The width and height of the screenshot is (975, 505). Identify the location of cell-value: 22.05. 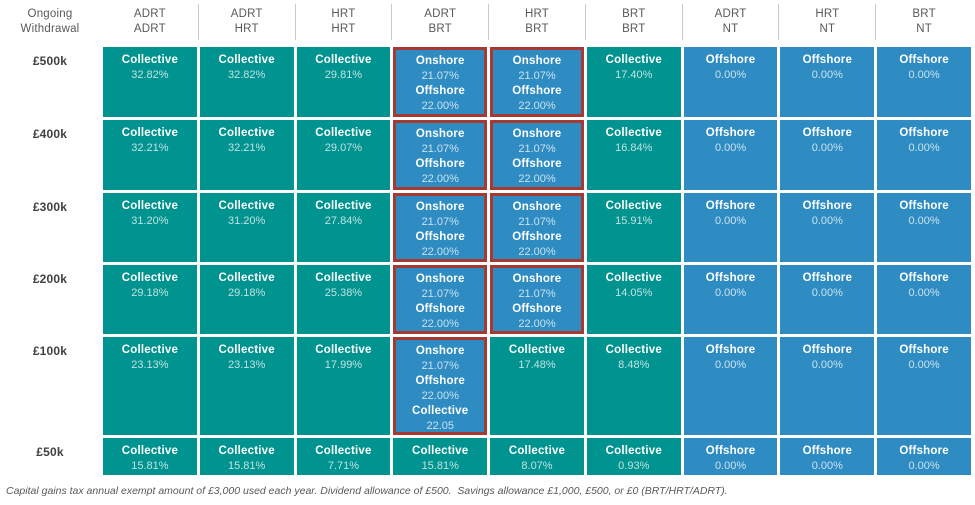
(440, 426).